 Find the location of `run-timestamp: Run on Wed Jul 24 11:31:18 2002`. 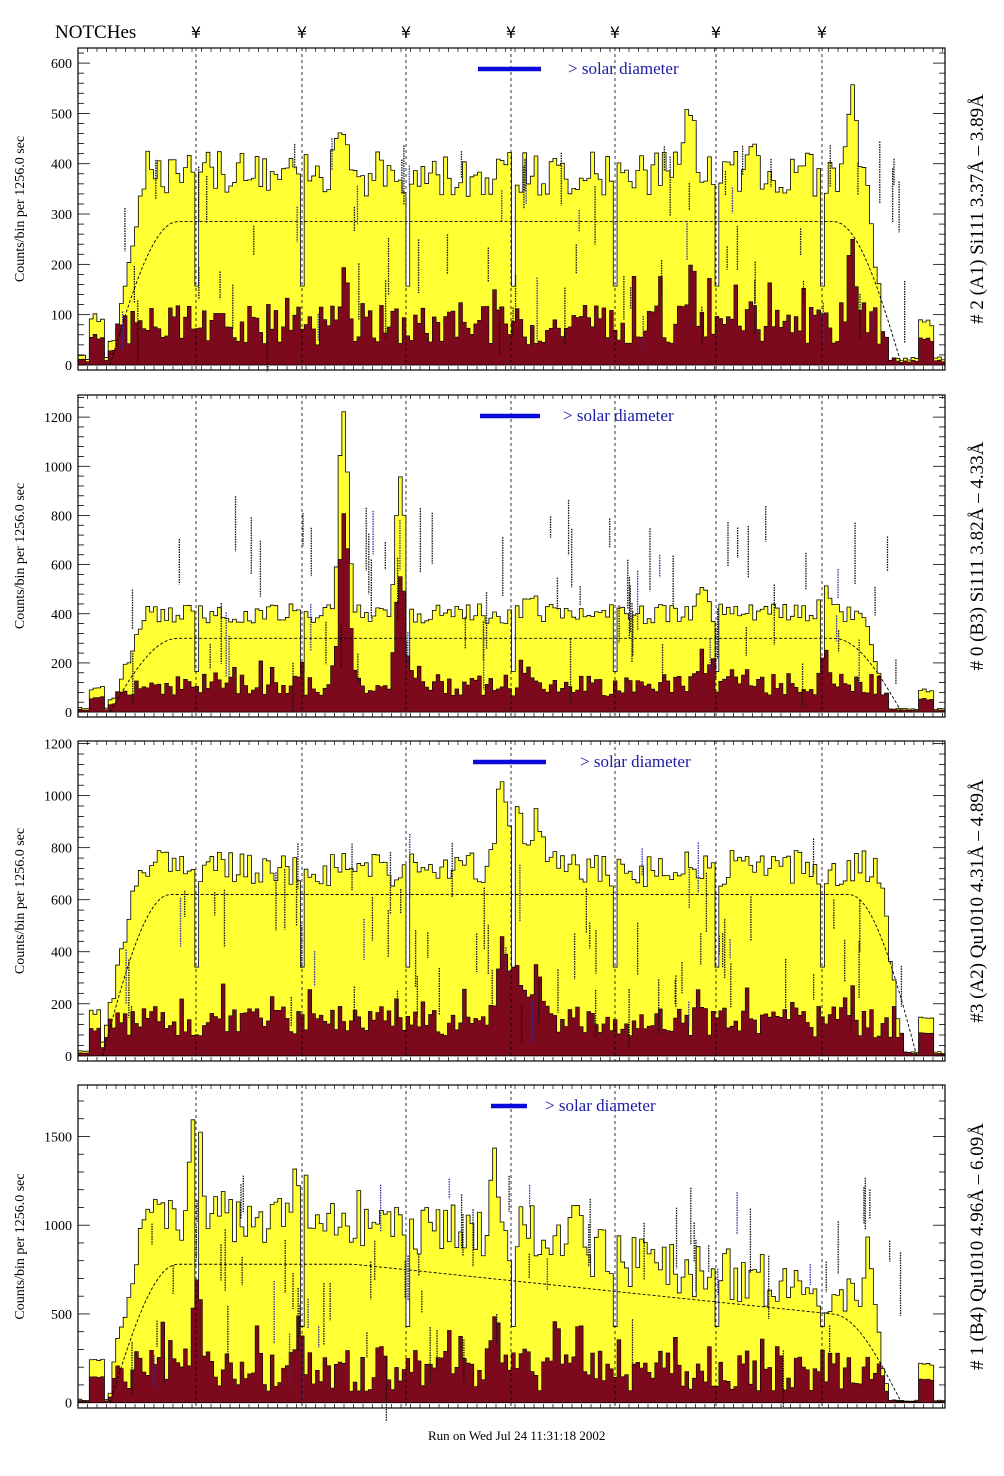

run-timestamp: Run on Wed Jul 24 11:31:18 2002 is located at coordinates (516, 1435).